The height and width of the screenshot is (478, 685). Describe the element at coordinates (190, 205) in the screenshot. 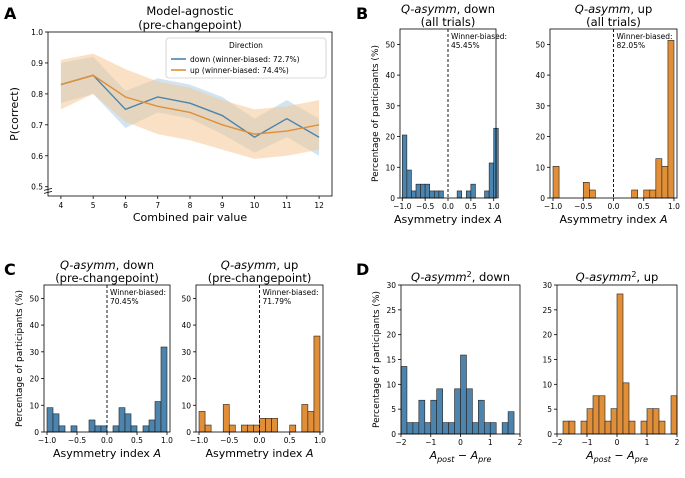

I see `x-tick-label: 8` at that location.